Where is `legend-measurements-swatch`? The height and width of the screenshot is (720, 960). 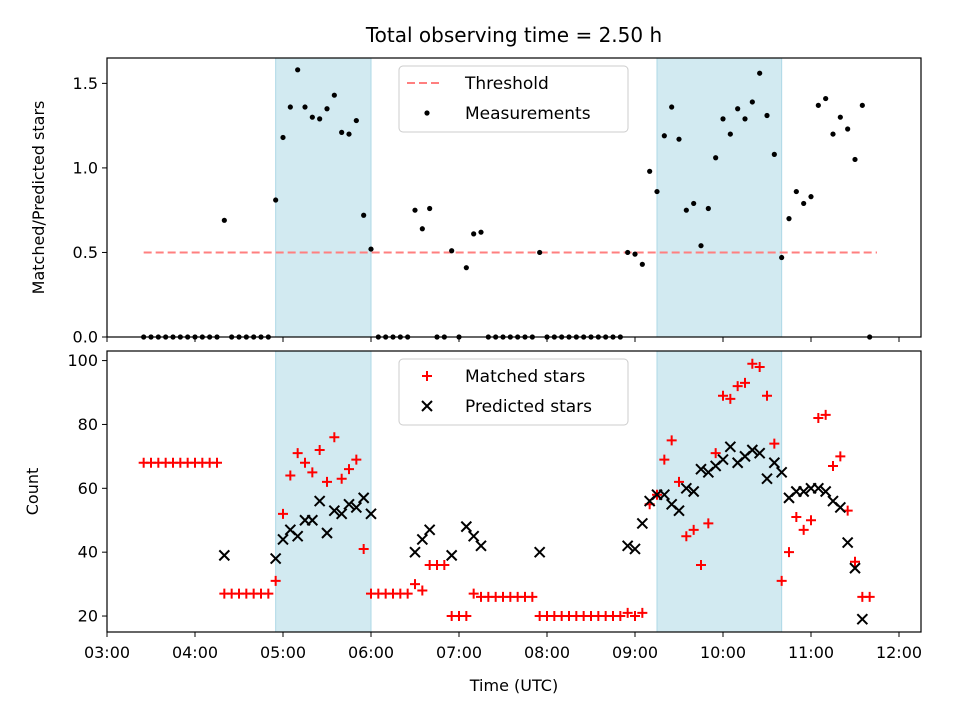 legend-measurements-swatch is located at coordinates (427, 113).